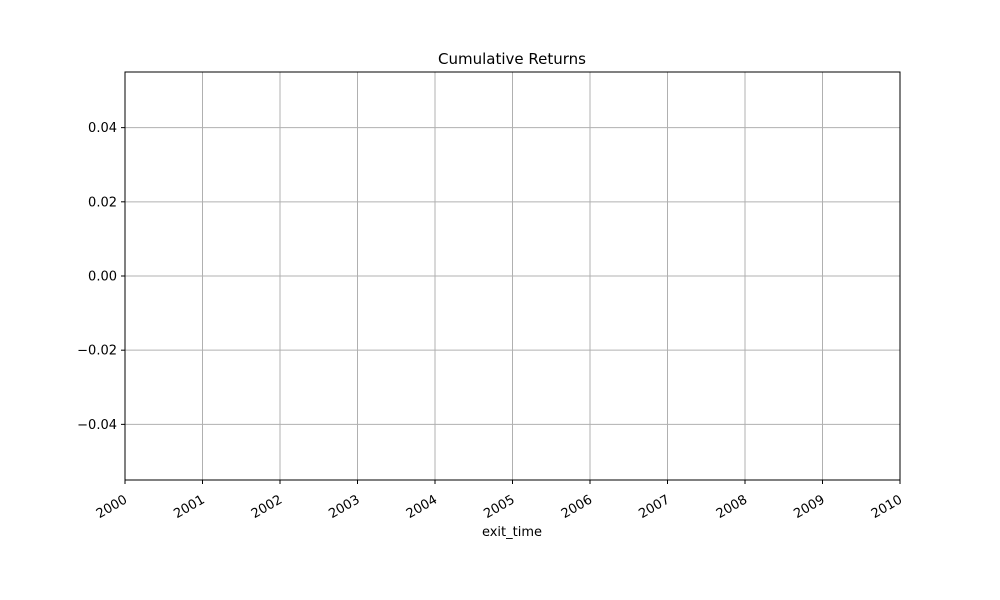 The height and width of the screenshot is (600, 1000). What do you see at coordinates (512, 532) in the screenshot?
I see `x-axis-label: exit_time` at bounding box center [512, 532].